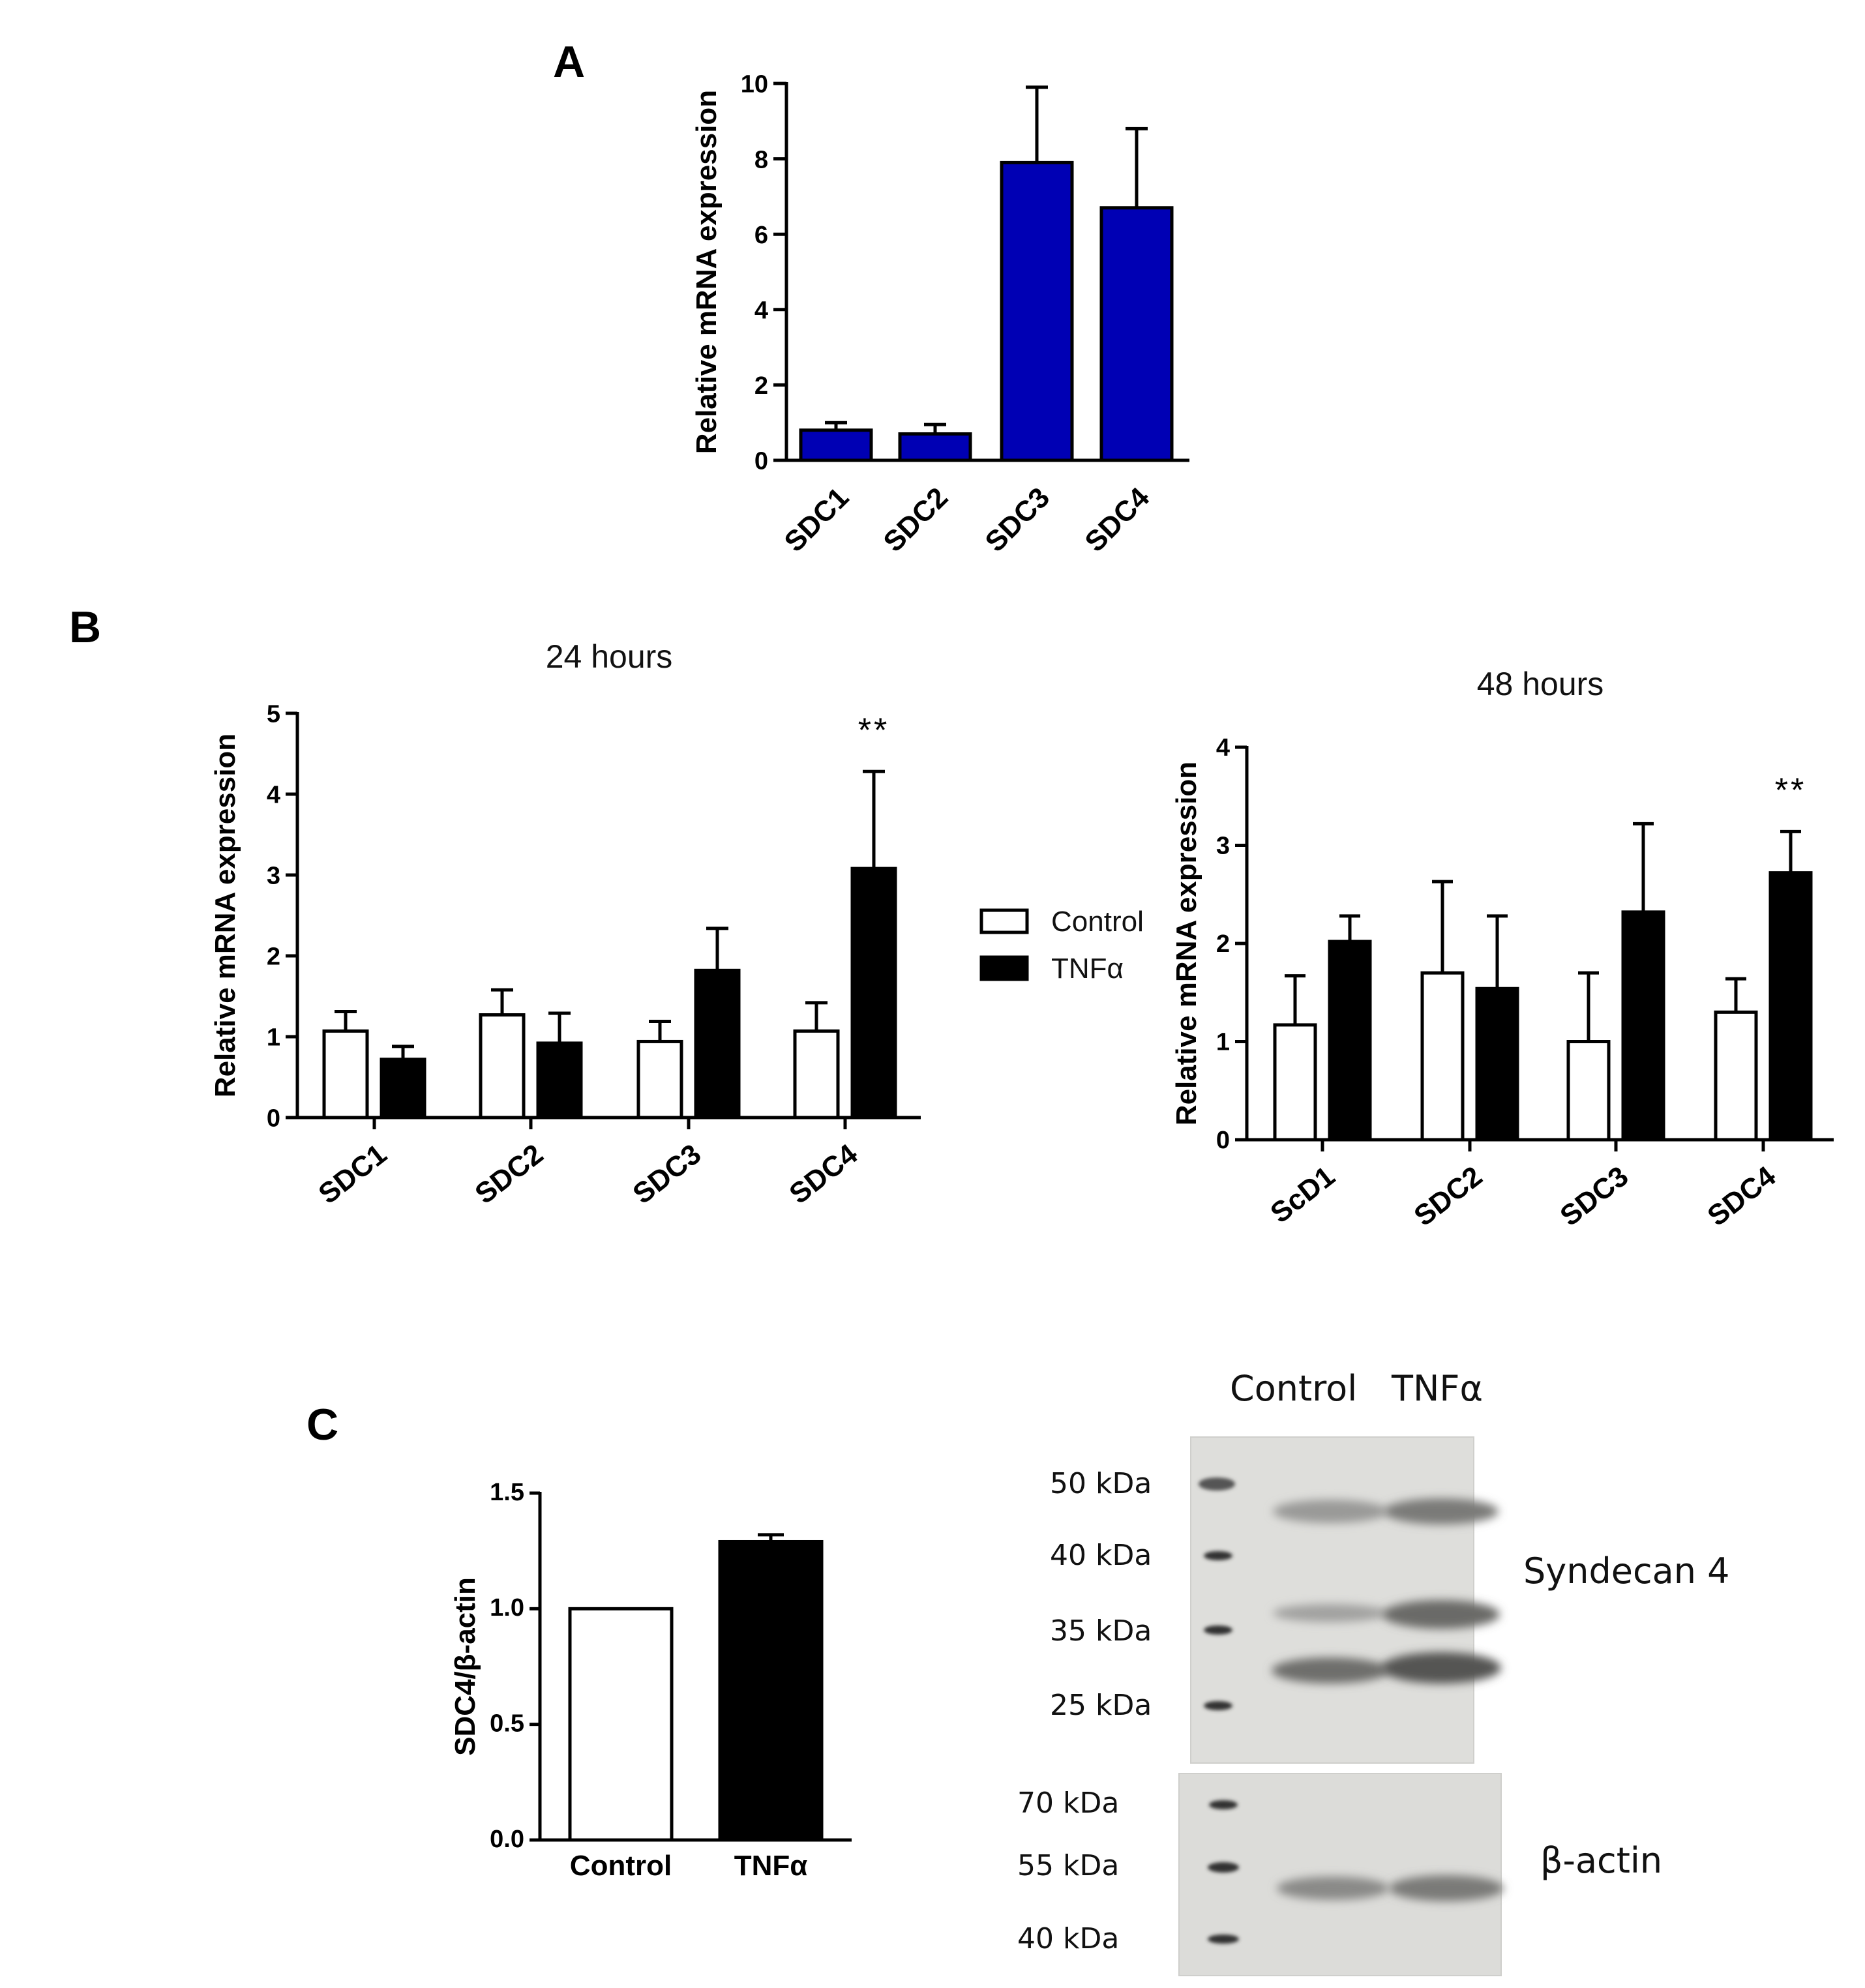 The image size is (1865, 1988). Describe the element at coordinates (836, 445) in the screenshot. I see `bar-expression-sdc1` at that location.